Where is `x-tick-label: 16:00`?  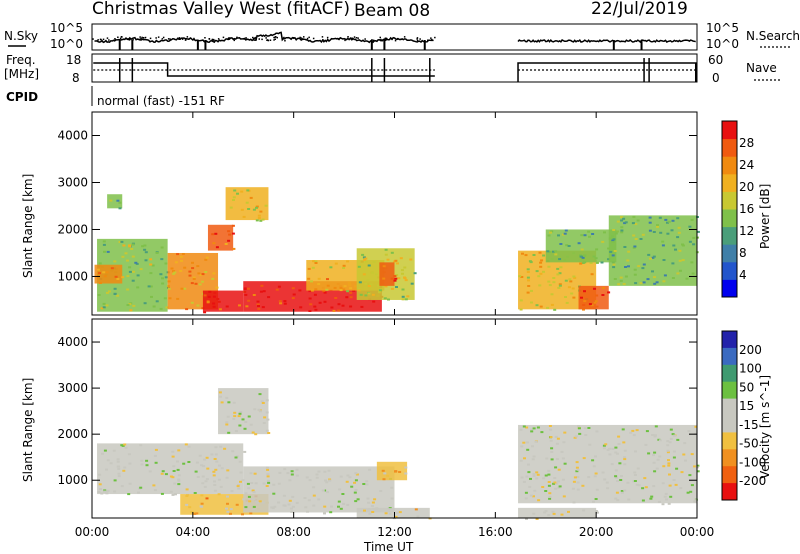 x-tick-label: 16:00 is located at coordinates (495, 532).